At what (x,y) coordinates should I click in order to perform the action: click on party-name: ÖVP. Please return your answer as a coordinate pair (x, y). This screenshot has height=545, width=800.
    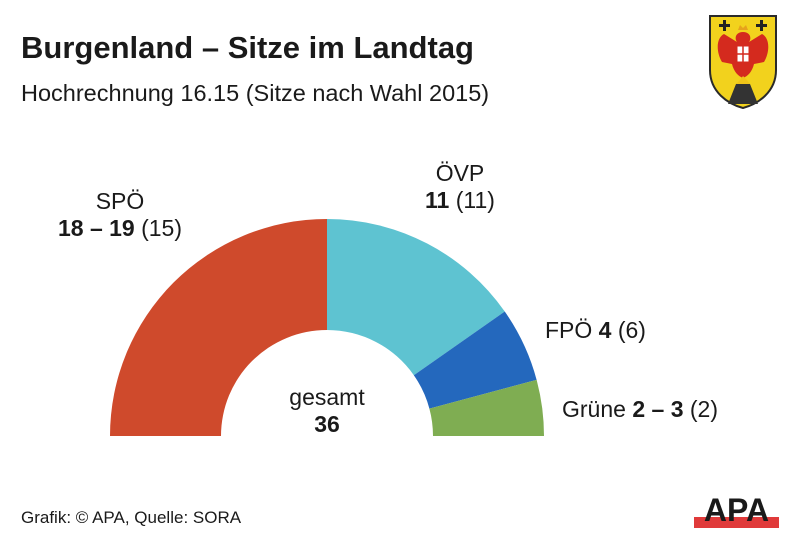
    Looking at the image, I should click on (460, 173).